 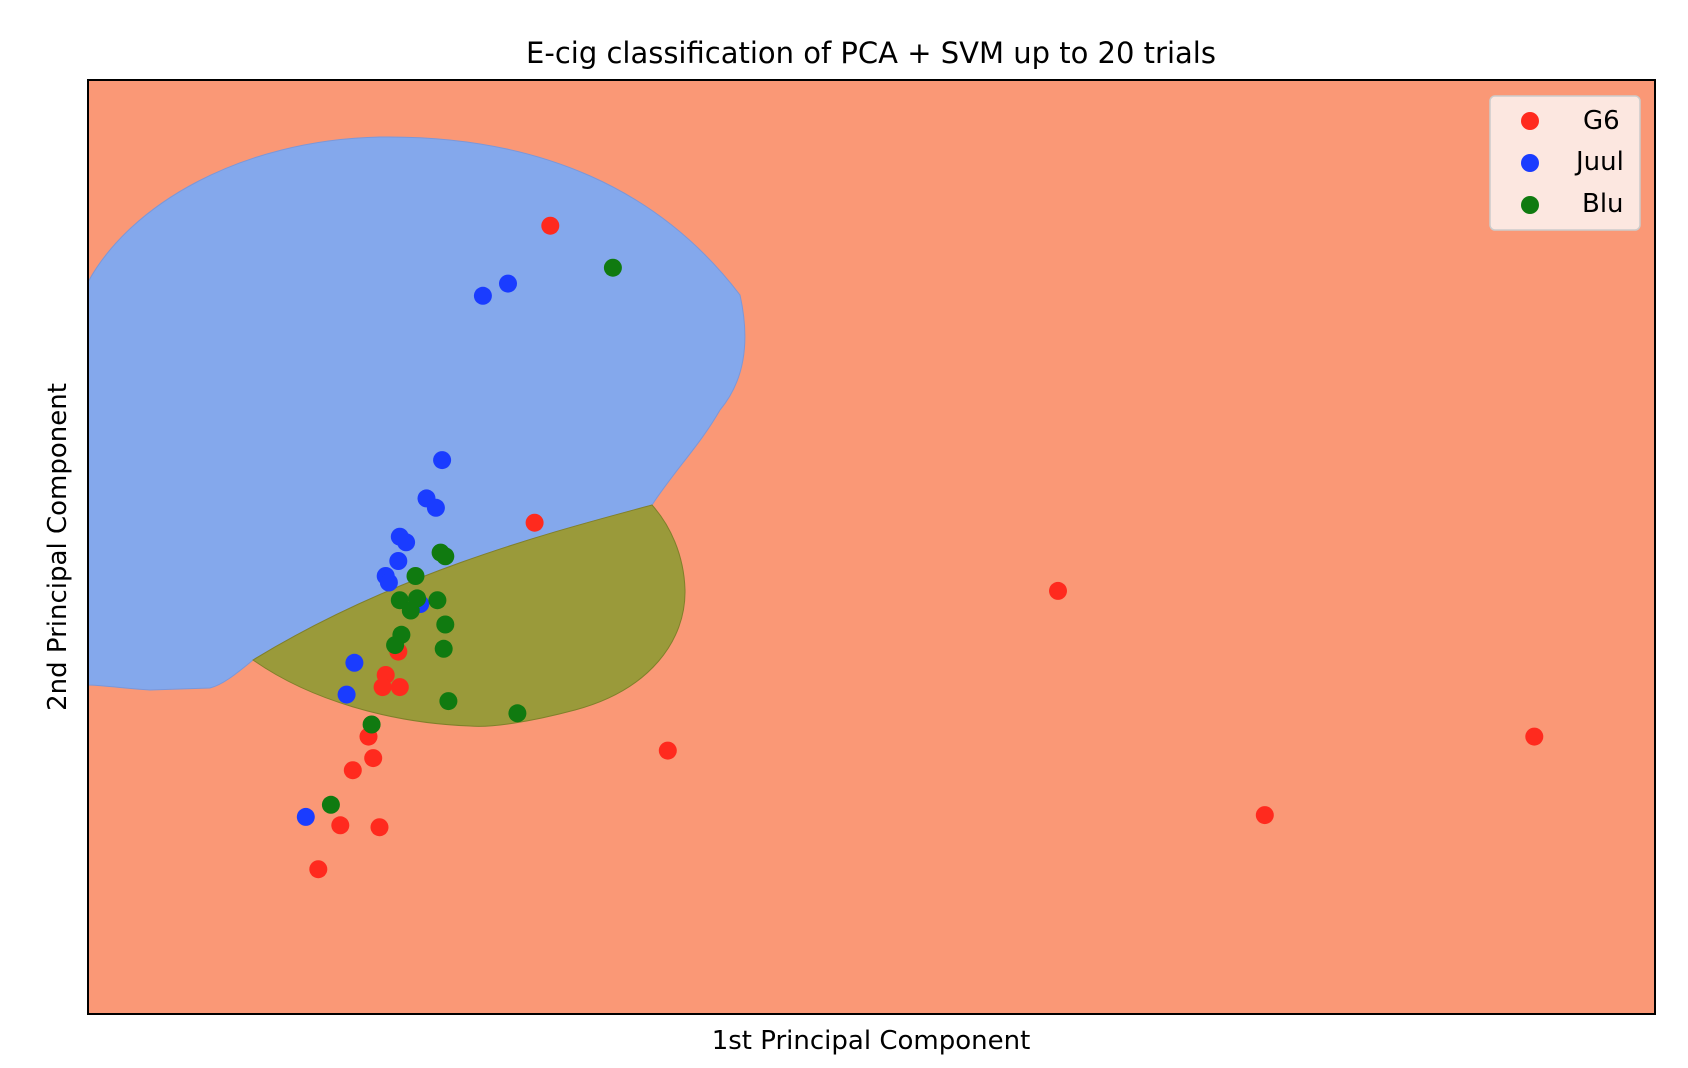 I want to click on legend-label-juul: Juul, so click(x=1599, y=162).